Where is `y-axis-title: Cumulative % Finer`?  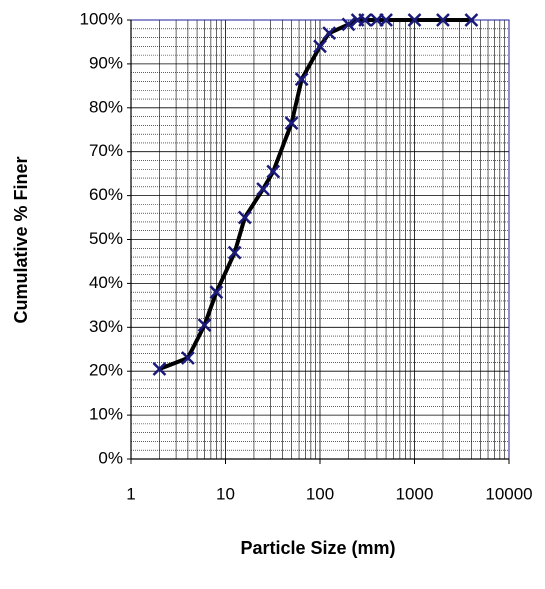
y-axis-title: Cumulative % Finer is located at coordinates (21, 239).